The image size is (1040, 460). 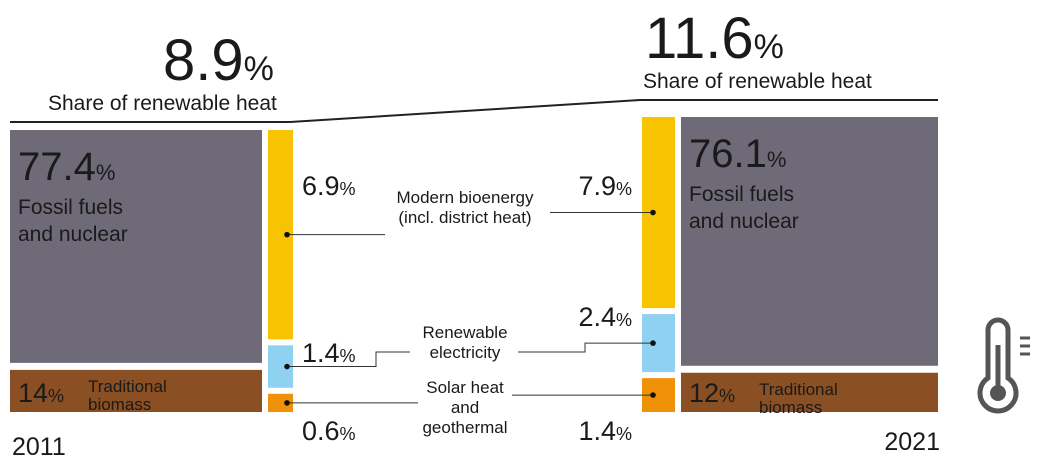 I want to click on solar-label: Solar heat, so click(x=465, y=387).